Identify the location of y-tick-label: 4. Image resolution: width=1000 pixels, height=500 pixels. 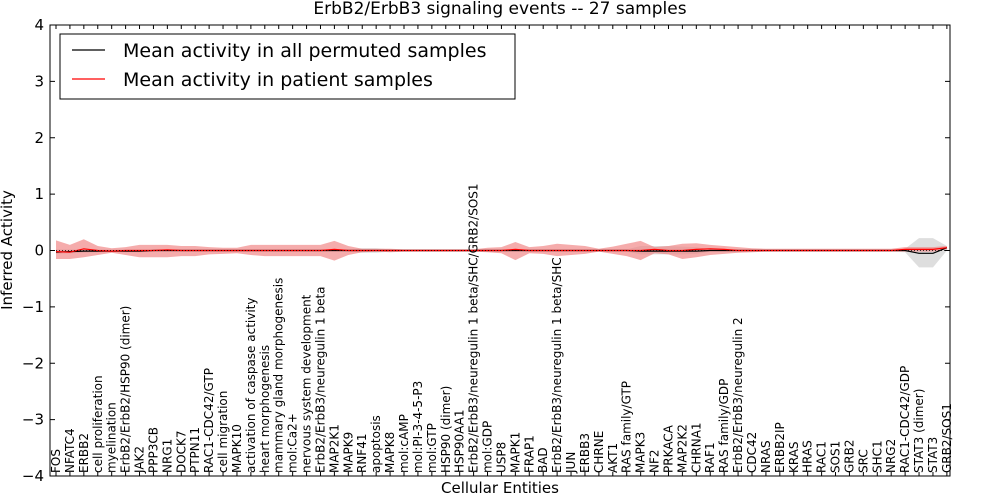
(39, 25).